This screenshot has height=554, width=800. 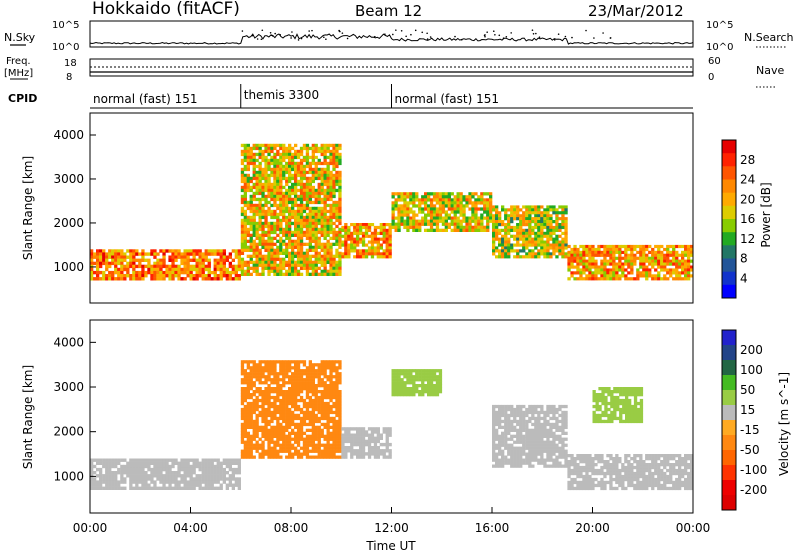 I want to click on noise-series, so click(x=391, y=37).